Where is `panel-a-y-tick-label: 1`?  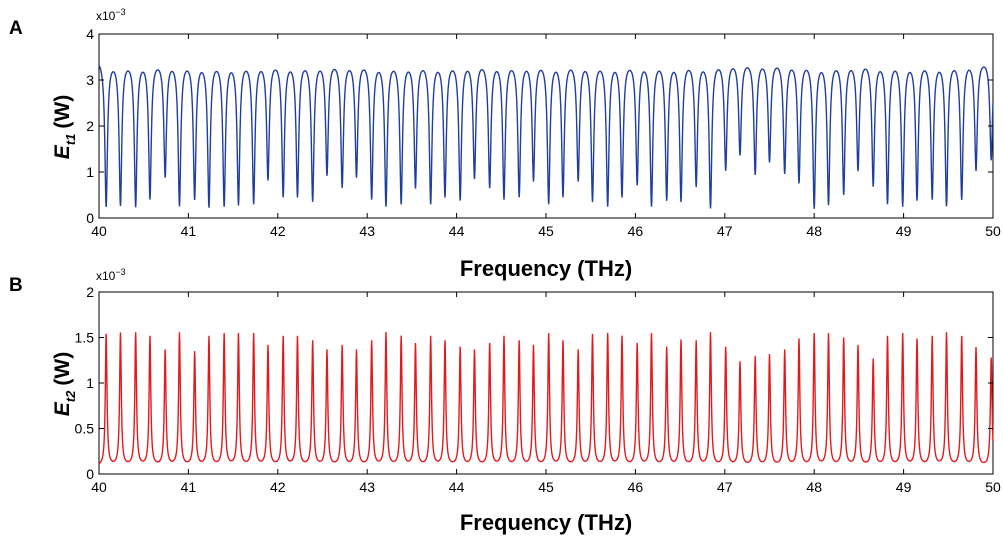
panel-a-y-tick-label: 1 is located at coordinates (90, 172).